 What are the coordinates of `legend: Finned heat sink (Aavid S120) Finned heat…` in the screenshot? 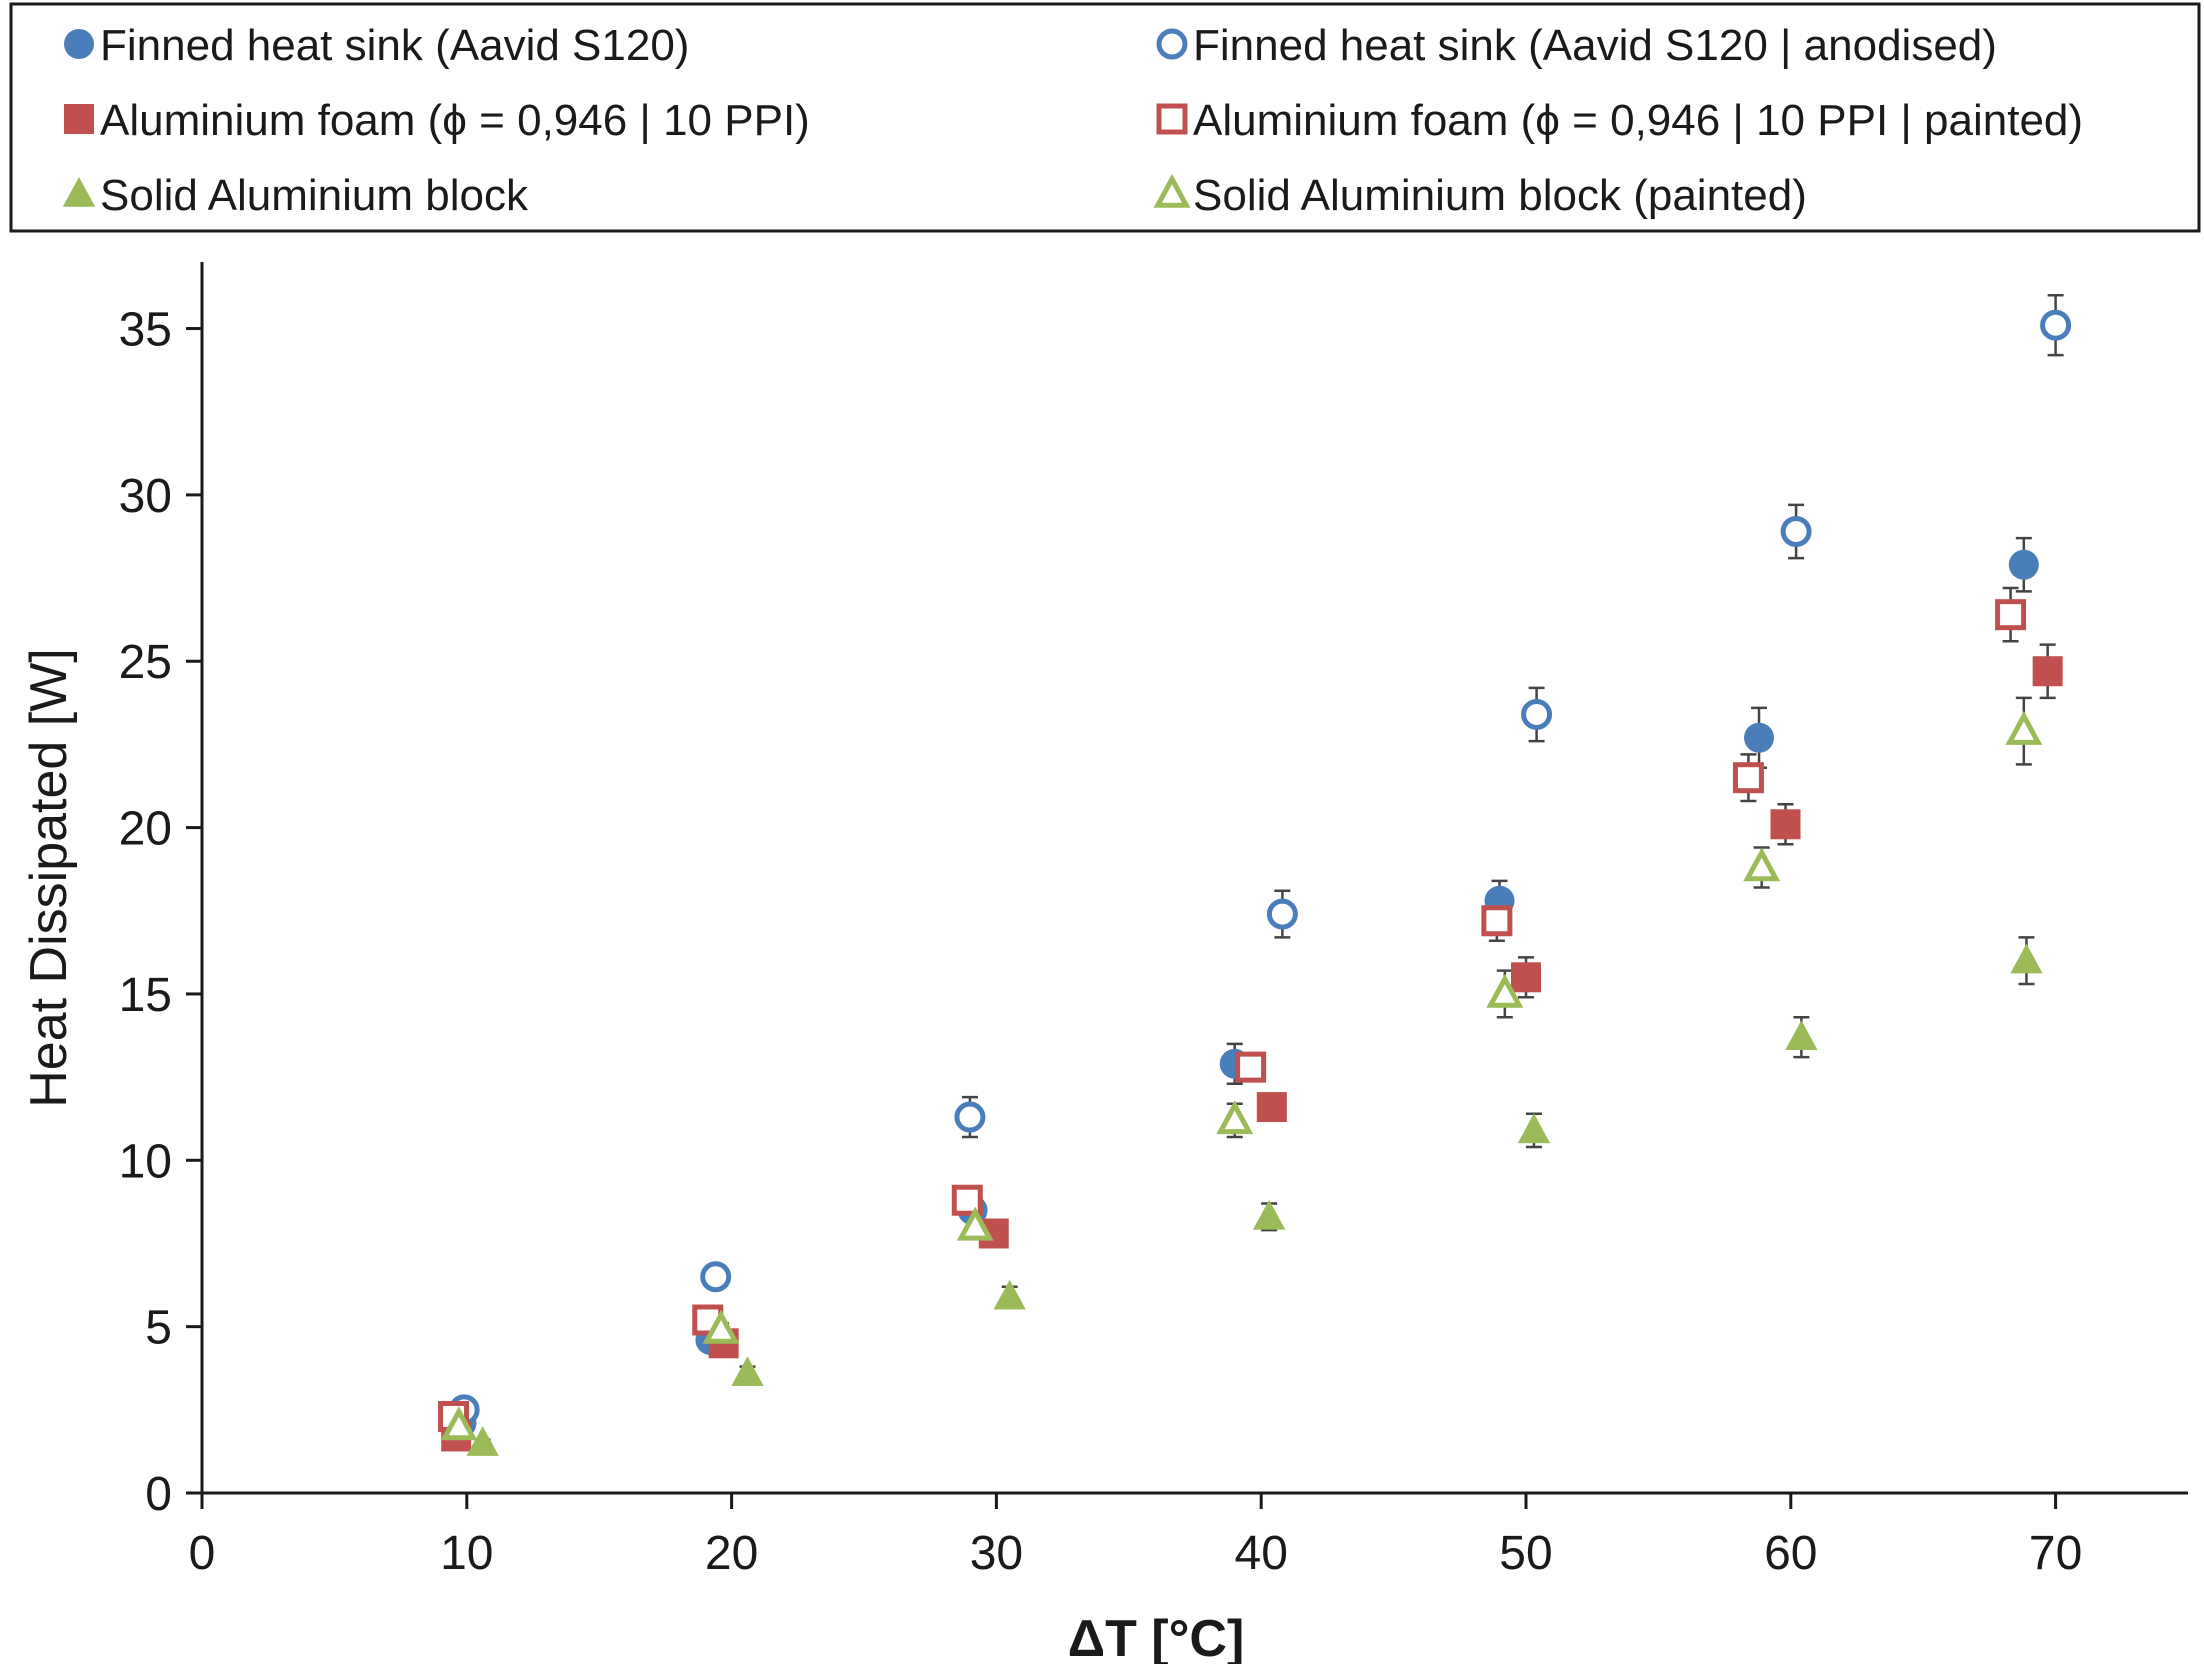 It's located at (1105, 117).